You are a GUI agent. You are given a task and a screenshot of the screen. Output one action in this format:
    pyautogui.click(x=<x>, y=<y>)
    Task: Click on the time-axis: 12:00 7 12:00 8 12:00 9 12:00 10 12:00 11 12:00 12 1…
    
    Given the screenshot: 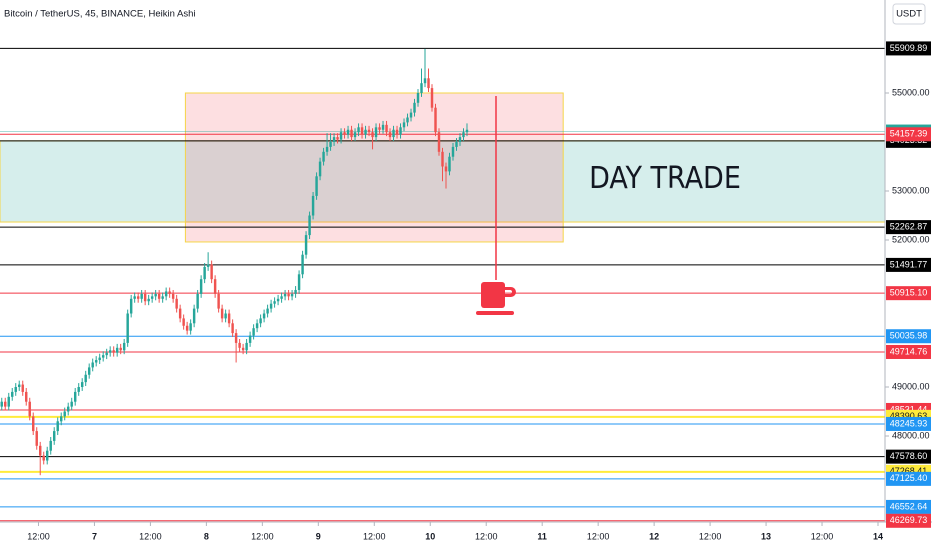 What is the action you would take?
    pyautogui.click(x=455, y=531)
    